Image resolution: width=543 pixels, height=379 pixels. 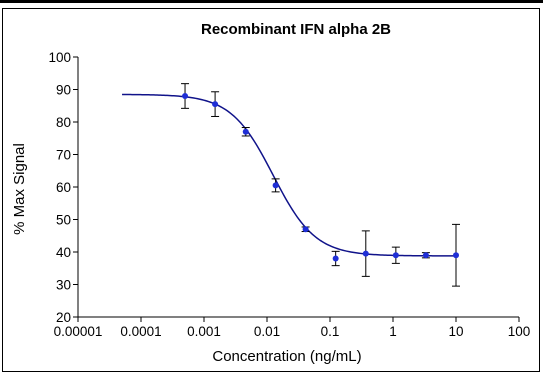 I want to click on y-tick-label: 30, so click(x=63, y=285).